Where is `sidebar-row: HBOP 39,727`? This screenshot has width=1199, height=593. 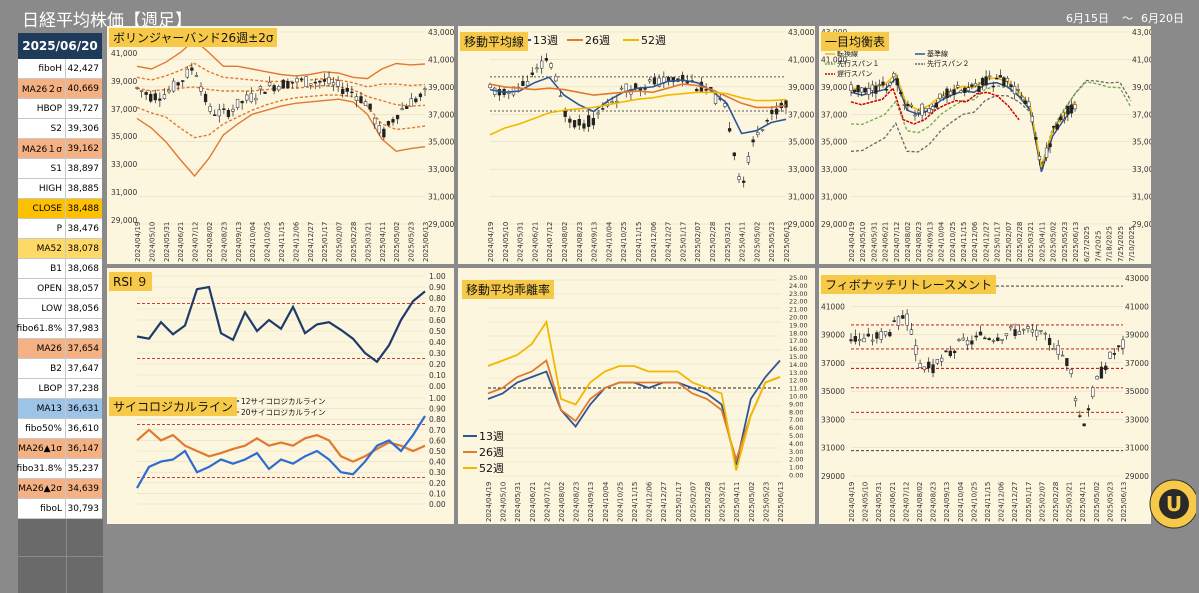
sidebar-row: HBOP 39,727 is located at coordinates (60, 109).